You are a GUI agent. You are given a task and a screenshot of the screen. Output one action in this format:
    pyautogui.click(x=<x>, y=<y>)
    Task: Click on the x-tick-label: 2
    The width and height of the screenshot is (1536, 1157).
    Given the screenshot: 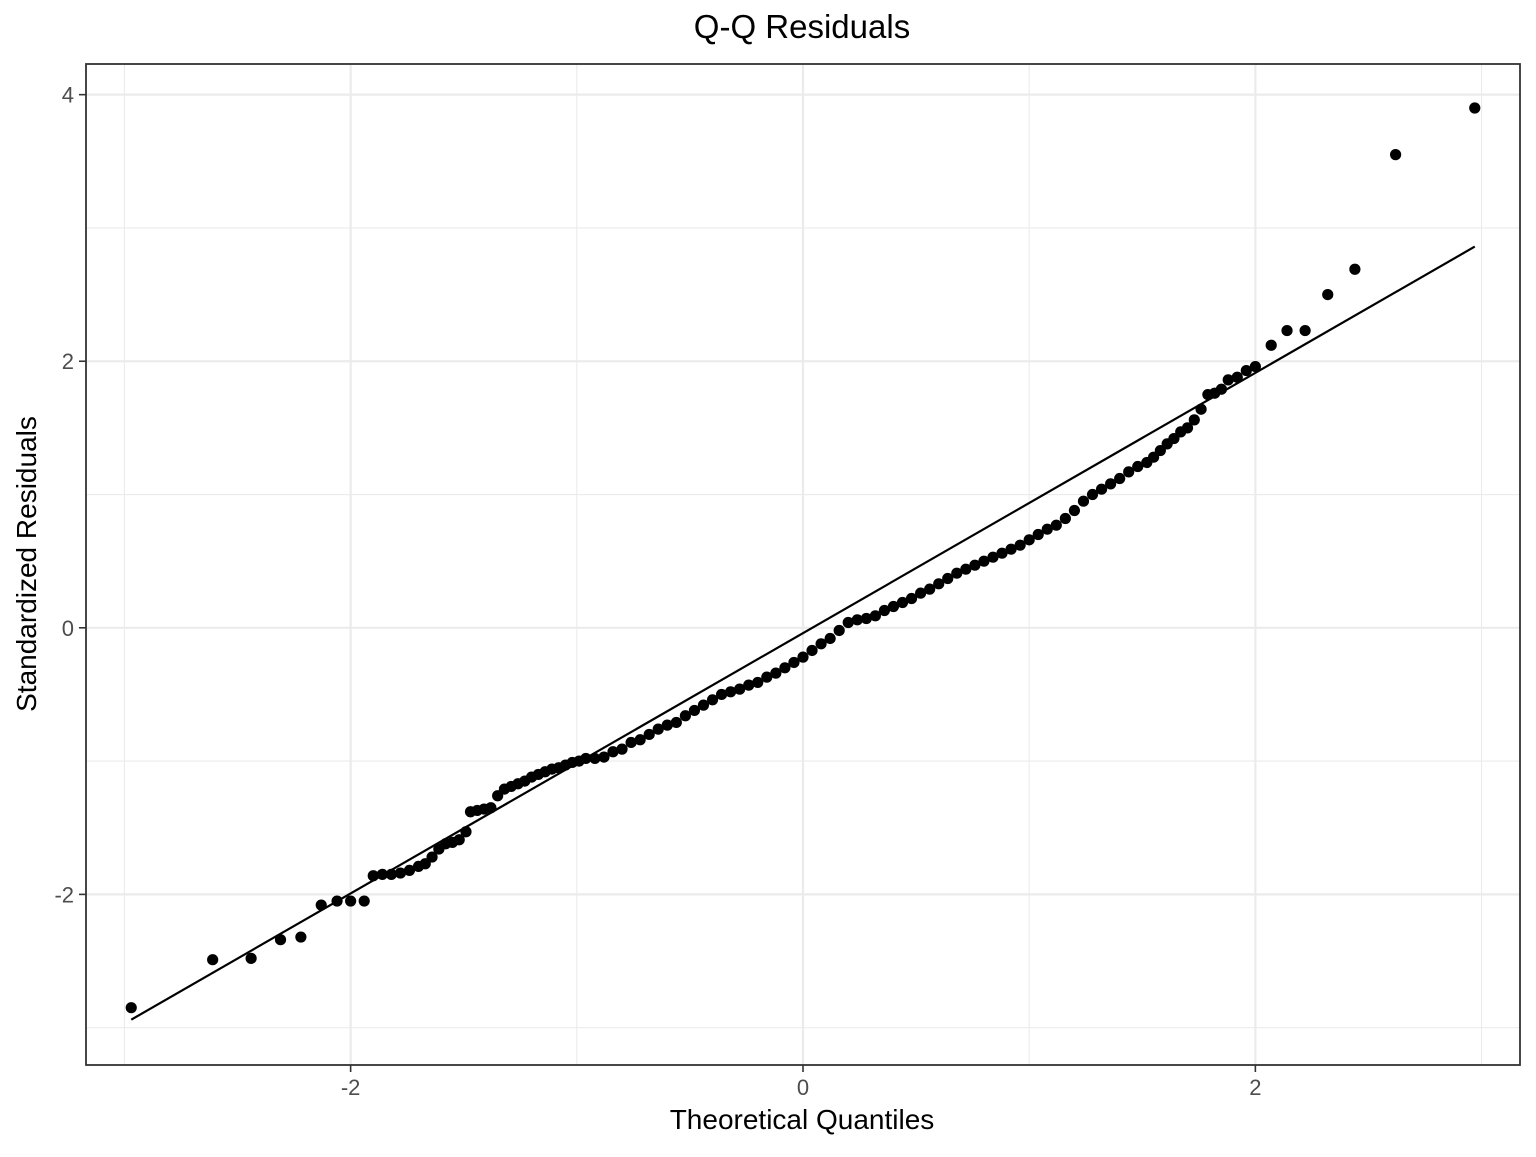 What is the action you would take?
    pyautogui.click(x=1255, y=1087)
    